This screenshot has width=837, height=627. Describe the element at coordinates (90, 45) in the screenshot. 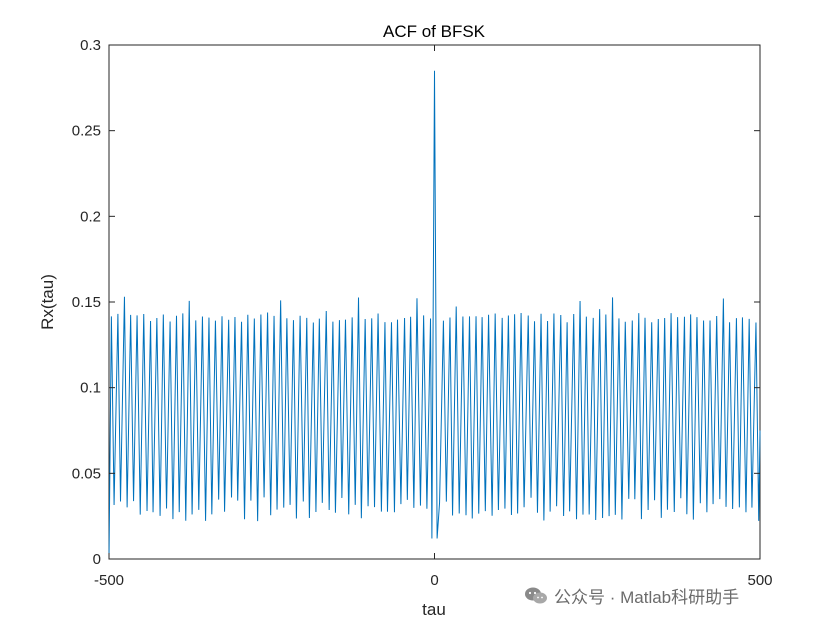

I see `y-tick-label: 0.3` at that location.